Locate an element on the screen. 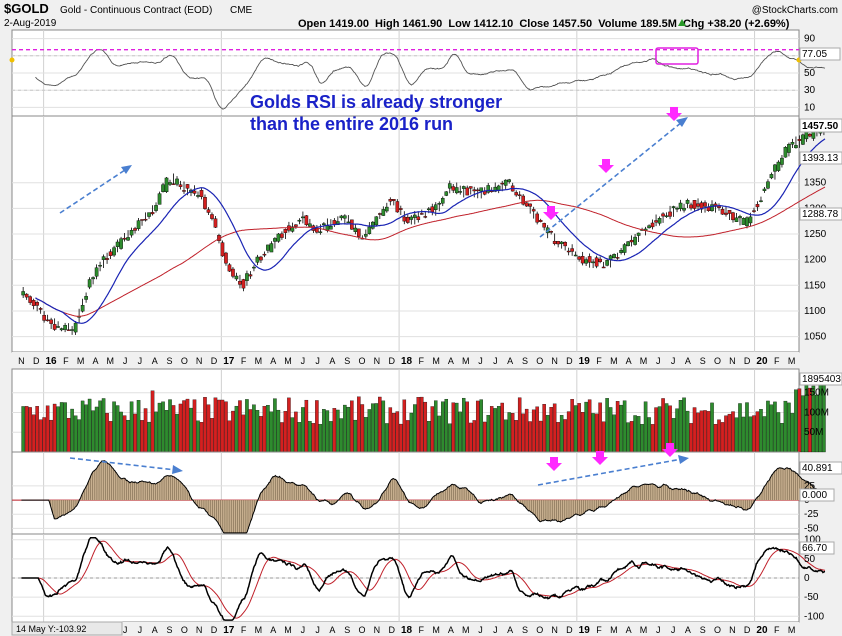 The height and width of the screenshot is (636, 842). cursor-readout: 14 May Y:-103.92 is located at coordinates (51, 629).